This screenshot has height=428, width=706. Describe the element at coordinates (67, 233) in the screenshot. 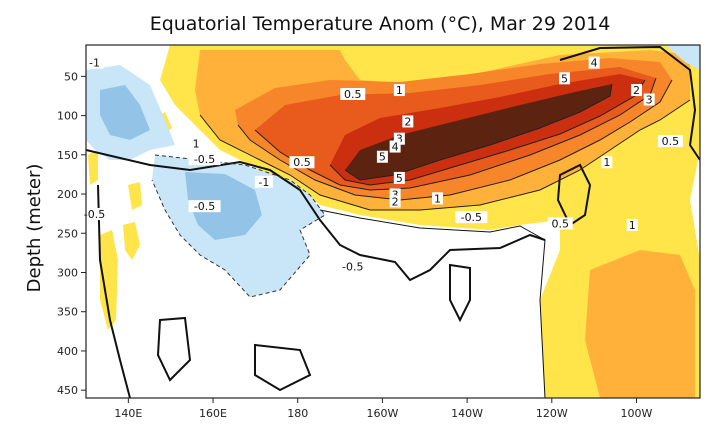

I see `y-tick-label-250: 250` at that location.